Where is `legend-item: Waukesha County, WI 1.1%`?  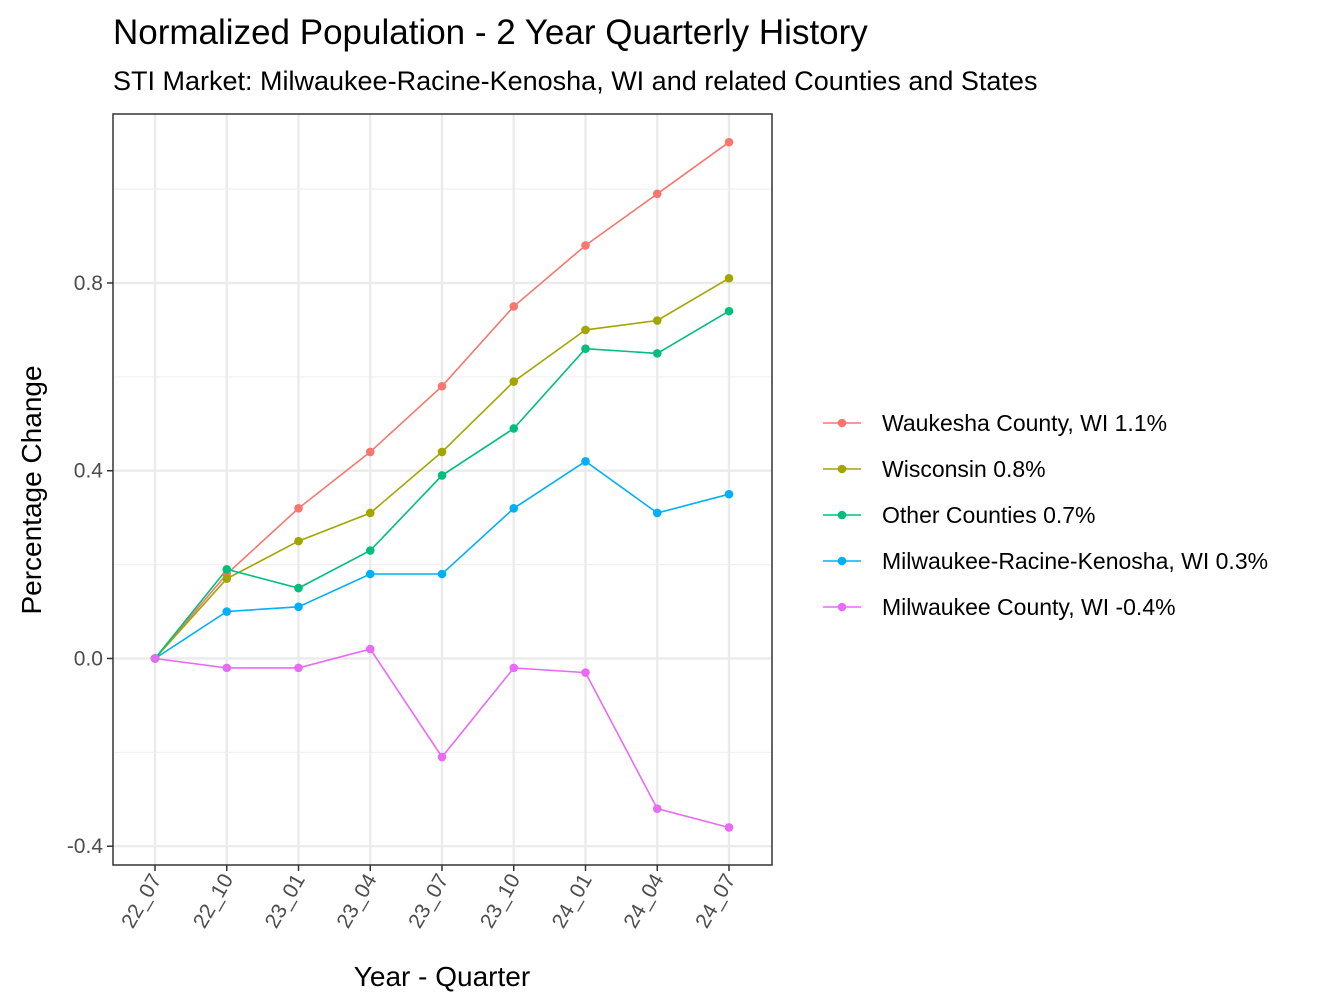 legend-item: Waukesha County, WI 1.1% is located at coordinates (995, 423).